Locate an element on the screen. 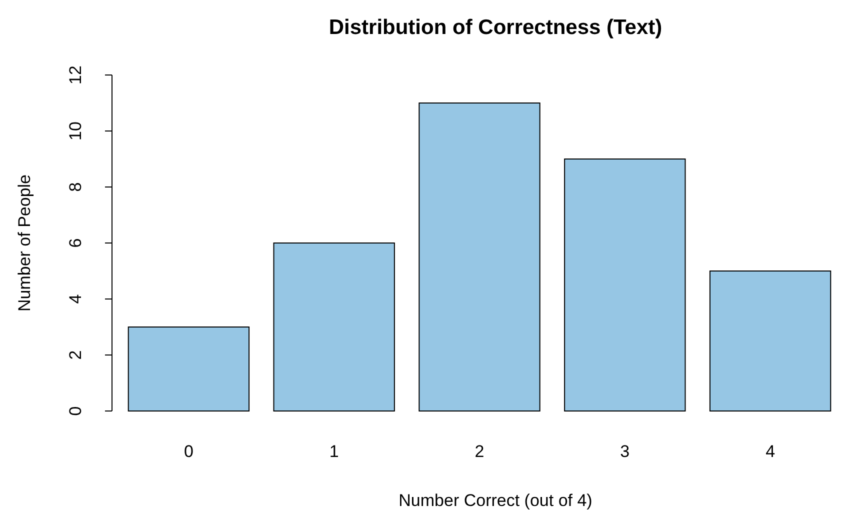 This screenshot has width=843, height=514. y-tick-label: 2 is located at coordinates (75, 355).